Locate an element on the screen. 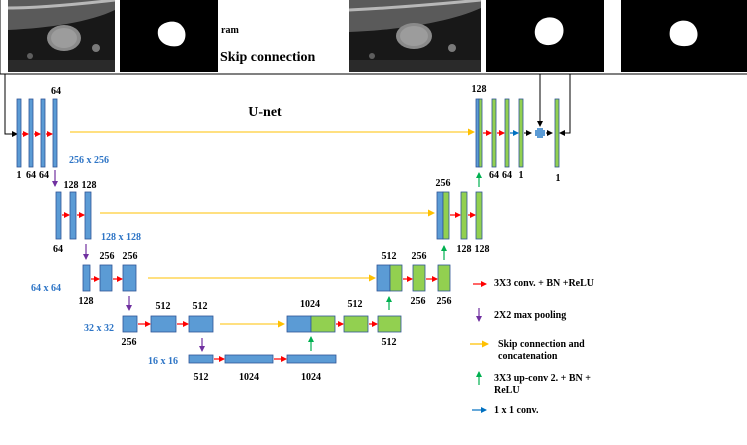 The height and width of the screenshot is (445, 747). gt-connector is located at coordinates (565, 105).